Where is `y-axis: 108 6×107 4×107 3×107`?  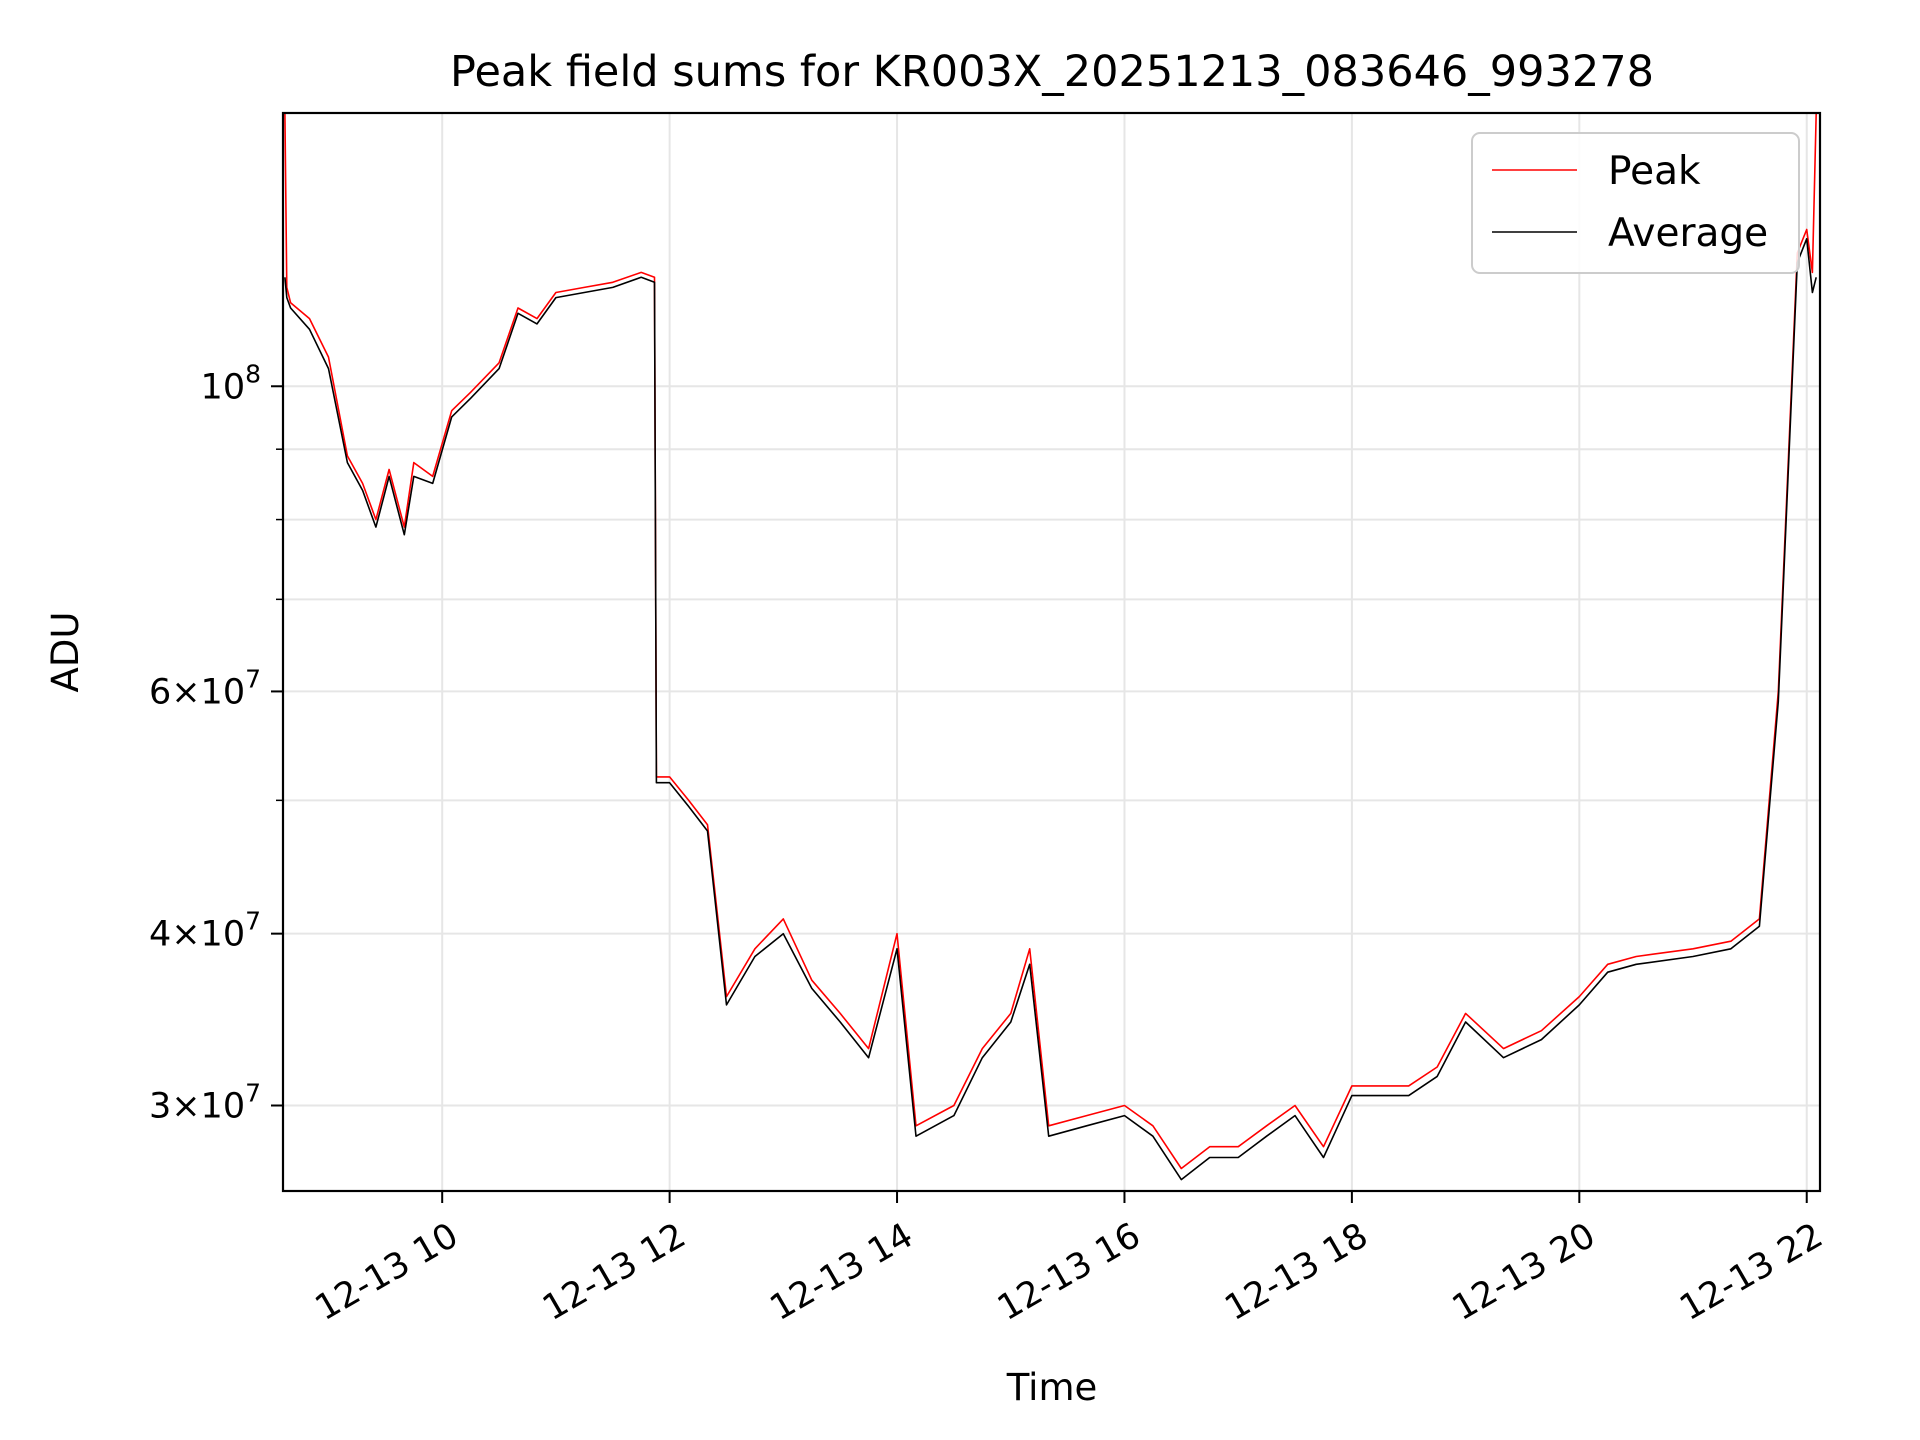 y-axis: 108 6×107 4×107 3×107 is located at coordinates (216, 743).